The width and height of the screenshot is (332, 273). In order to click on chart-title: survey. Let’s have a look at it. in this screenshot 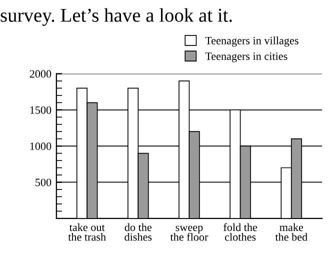, I will do `click(116, 17)`.